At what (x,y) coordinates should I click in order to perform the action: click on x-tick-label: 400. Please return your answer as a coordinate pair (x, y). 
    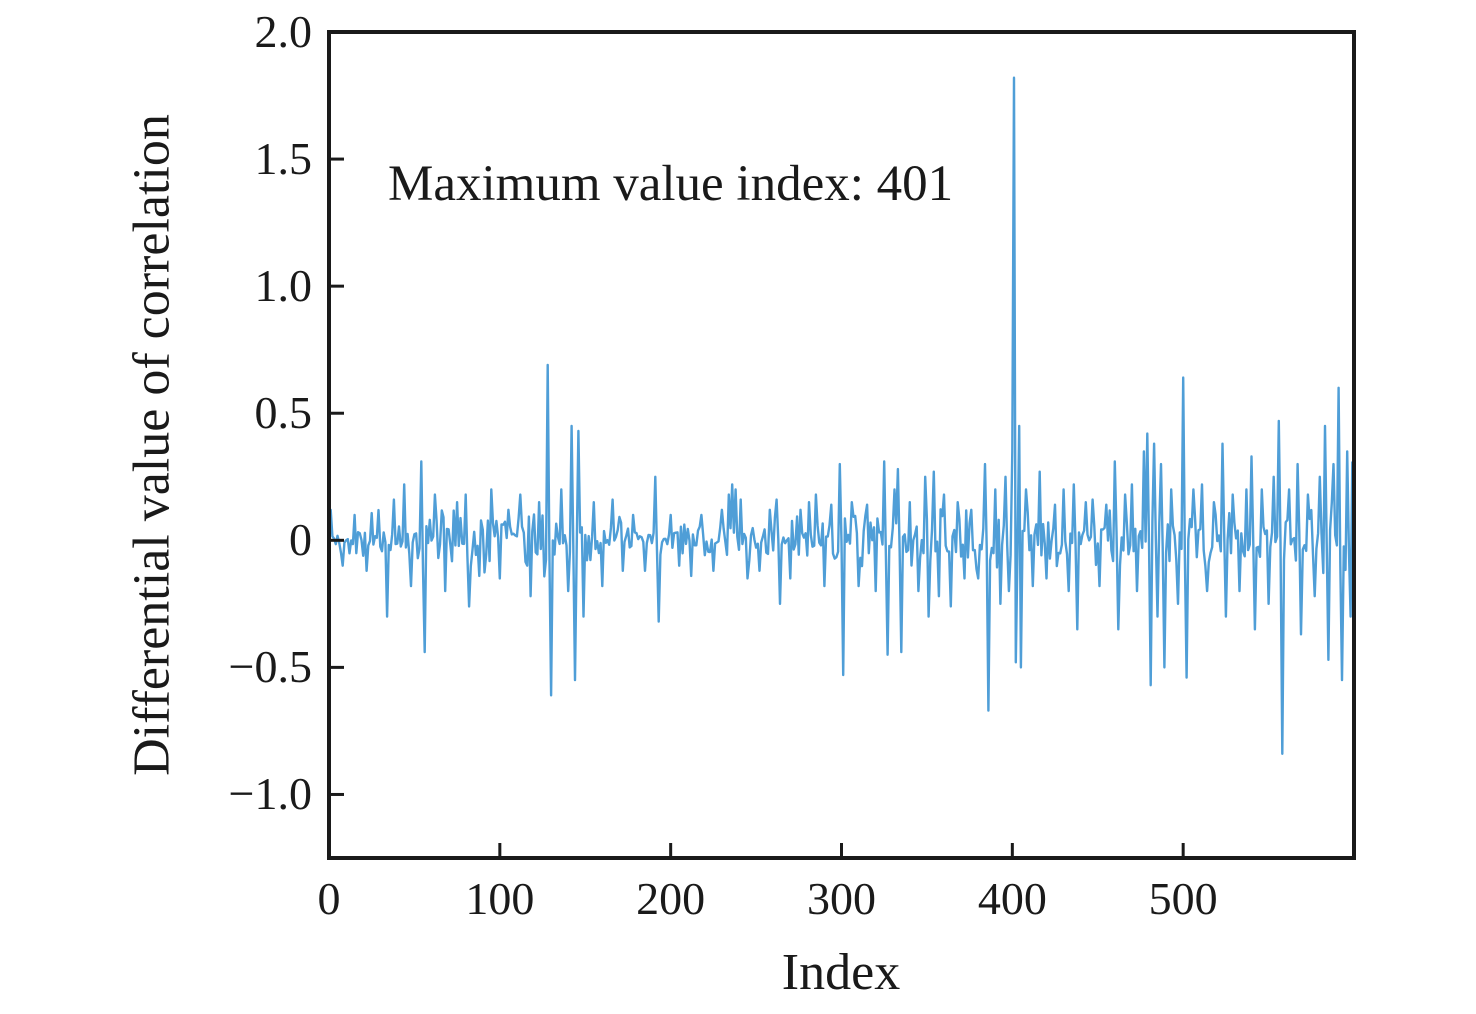
    Looking at the image, I should click on (1012, 898).